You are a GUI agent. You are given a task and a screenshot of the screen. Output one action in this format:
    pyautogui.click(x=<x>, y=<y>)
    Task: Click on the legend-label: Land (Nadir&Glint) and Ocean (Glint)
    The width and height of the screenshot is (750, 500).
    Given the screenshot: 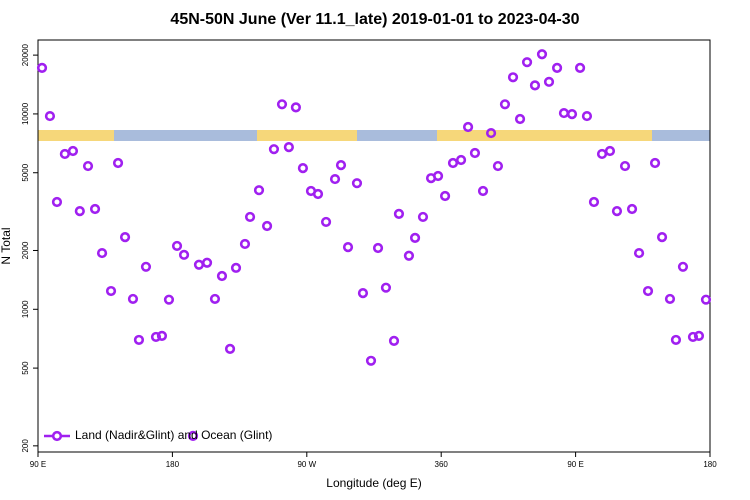 What is the action you would take?
    pyautogui.click(x=173, y=435)
    